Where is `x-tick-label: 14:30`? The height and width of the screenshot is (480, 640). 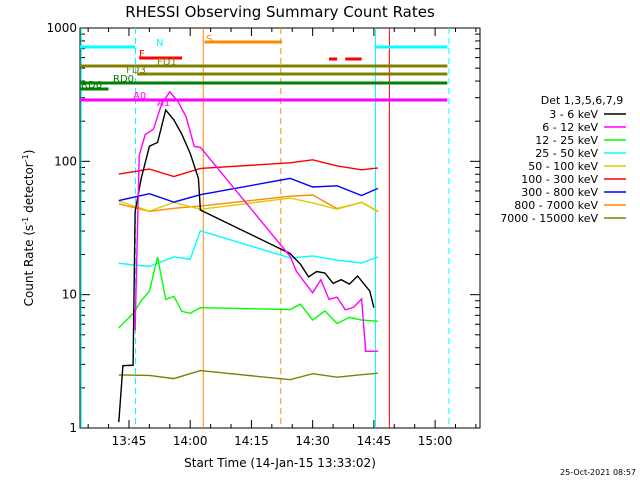 x-tick-label: 14:30 is located at coordinates (312, 441).